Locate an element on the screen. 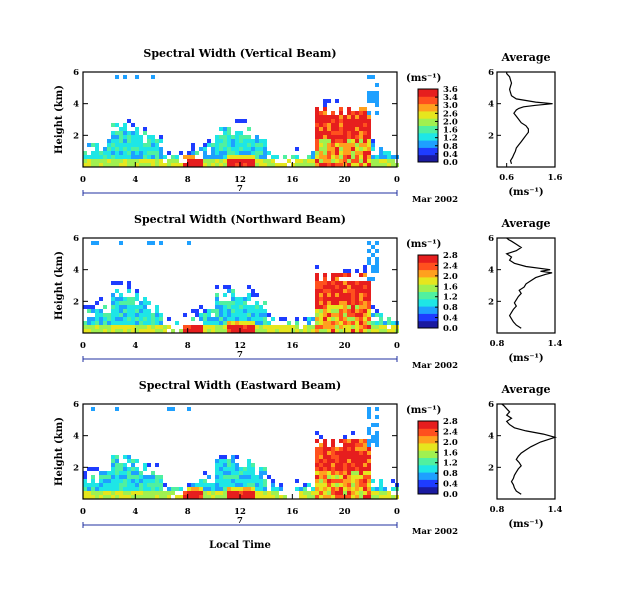 This screenshot has width=617, height=602. profile-frame is located at coordinates (526, 451).